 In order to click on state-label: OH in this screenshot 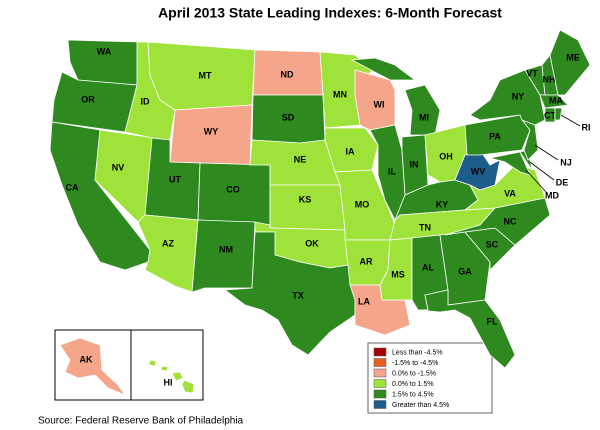, I will do `click(446, 156)`.